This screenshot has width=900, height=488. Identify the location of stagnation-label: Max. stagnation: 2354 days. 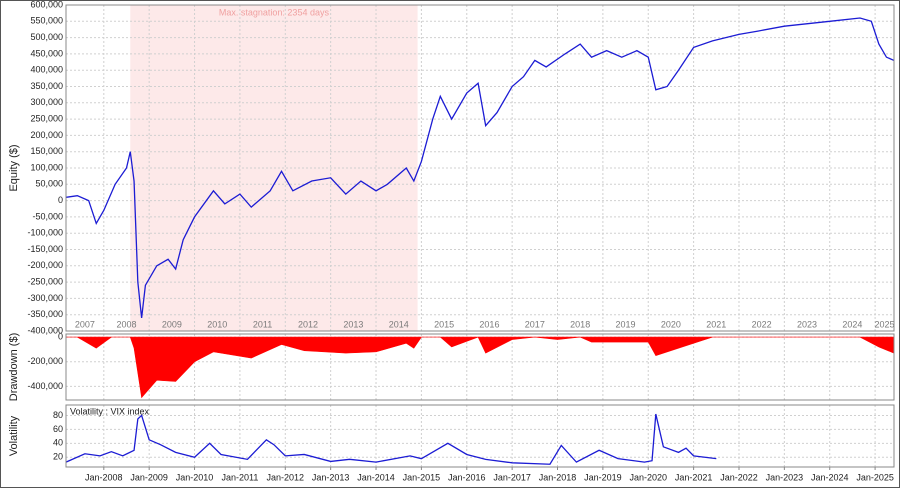
(274, 12).